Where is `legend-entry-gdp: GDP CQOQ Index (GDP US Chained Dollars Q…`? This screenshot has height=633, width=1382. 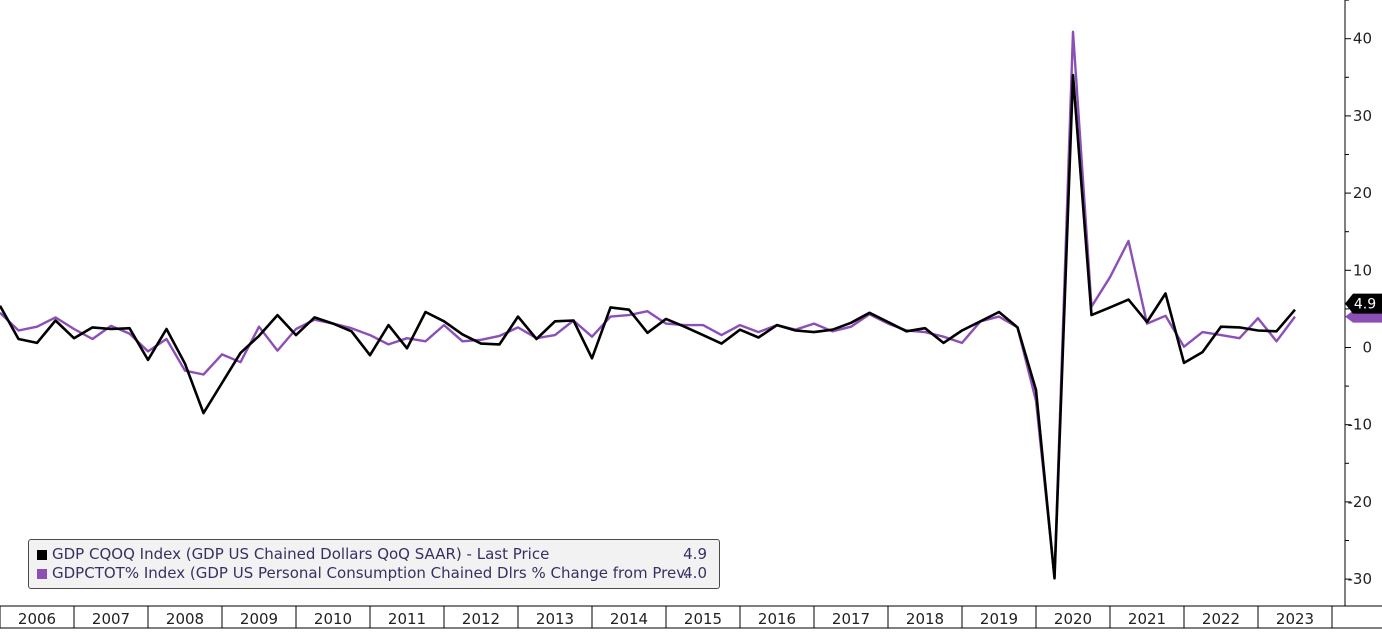
legend-entry-gdp: GDP CQOQ Index (GDP US Chained Dollars Q… is located at coordinates (374, 554).